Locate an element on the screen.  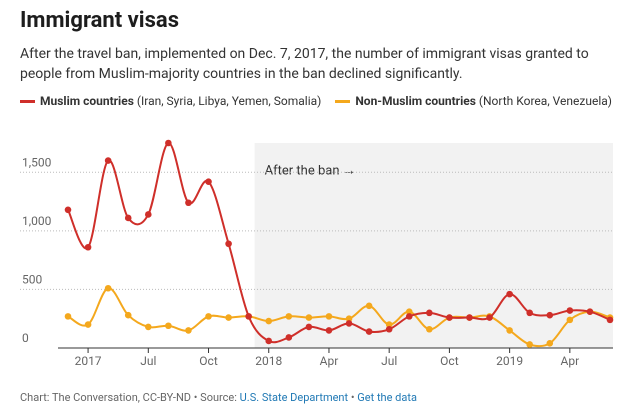
y-tick-label: 1,500 is located at coordinates (37, 162).